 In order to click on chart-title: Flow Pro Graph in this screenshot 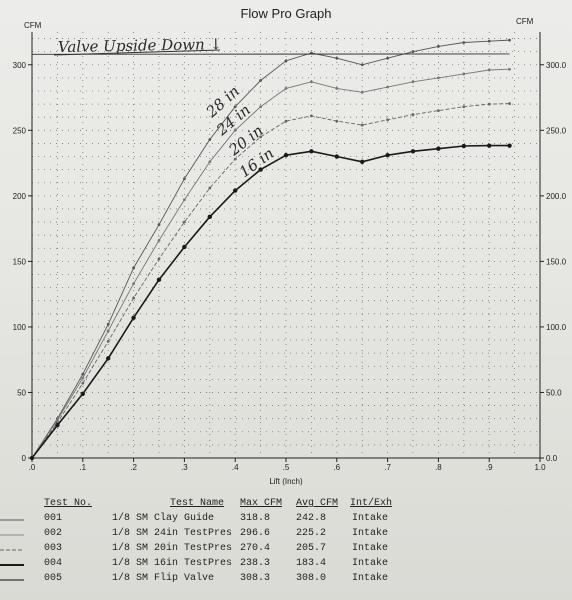, I will do `click(285, 13)`.